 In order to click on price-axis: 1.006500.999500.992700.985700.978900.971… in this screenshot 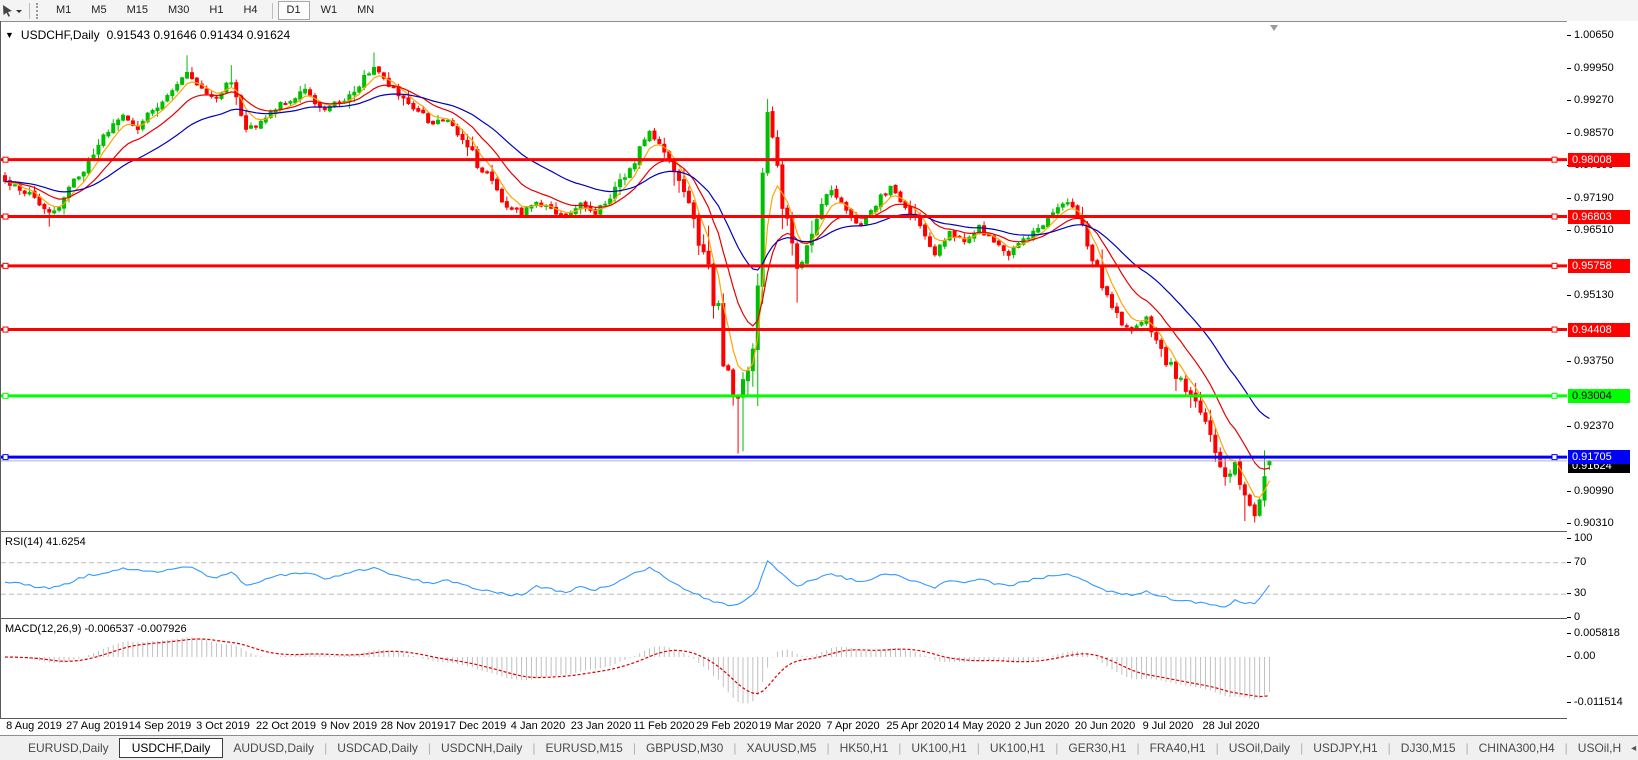, I will do `click(1602, 370)`.